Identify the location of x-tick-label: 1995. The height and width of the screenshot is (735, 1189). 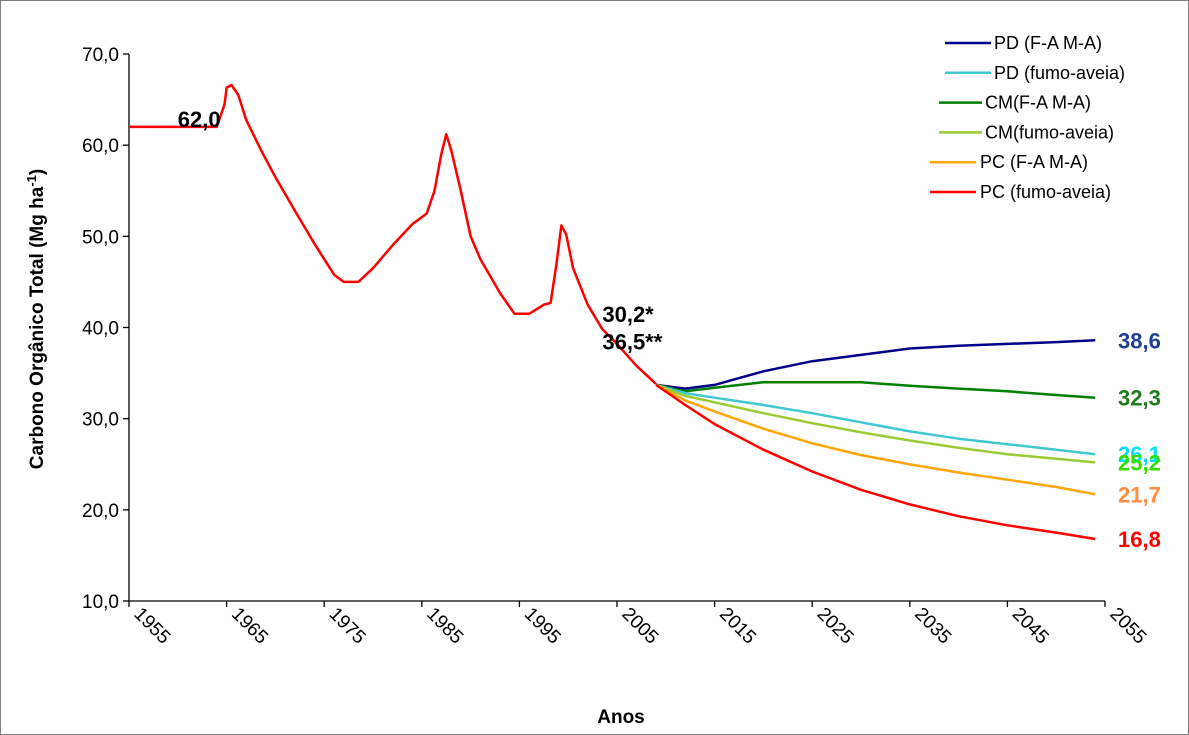
(542, 626).